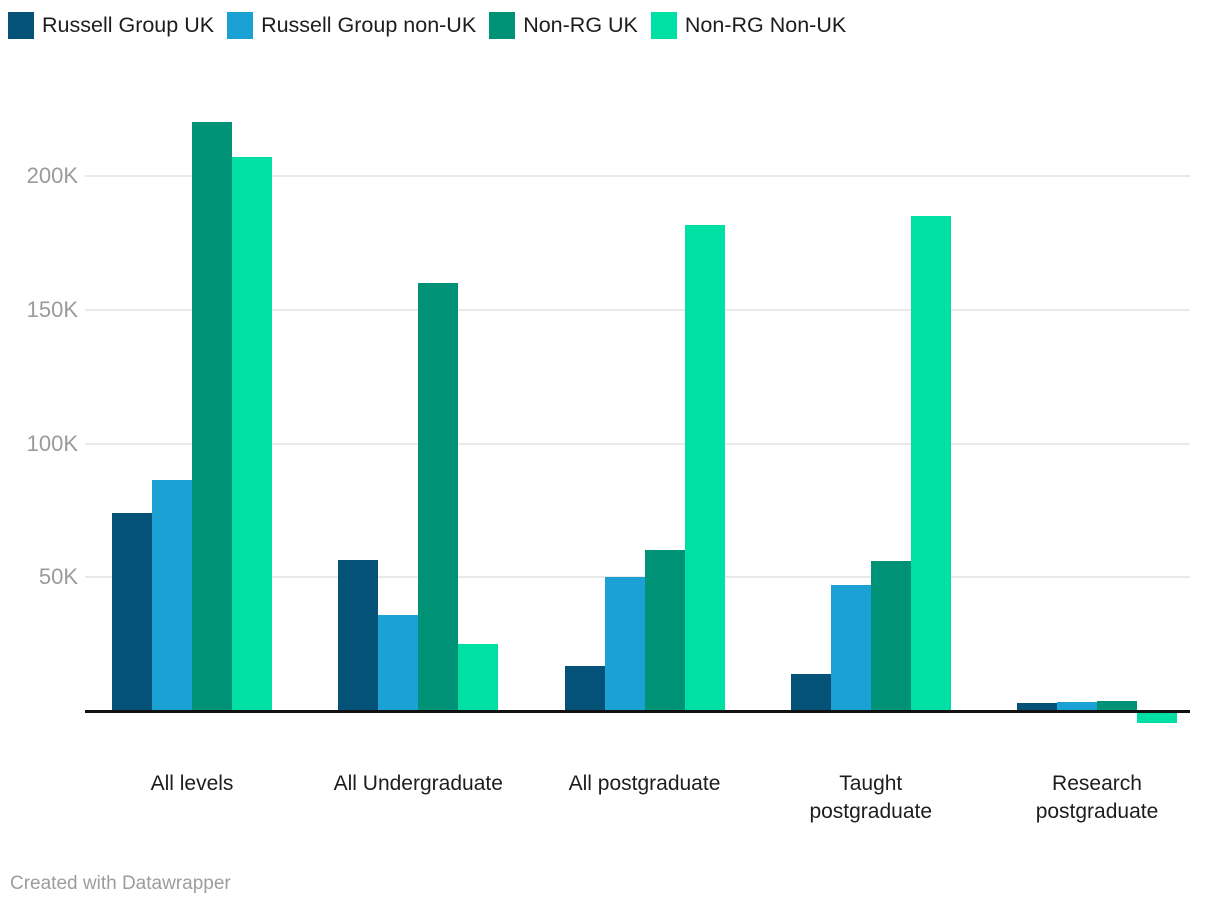 Image resolution: width=1220 pixels, height=910 pixels. I want to click on datawrapper-credit: Created with Datawrapper, so click(120, 883).